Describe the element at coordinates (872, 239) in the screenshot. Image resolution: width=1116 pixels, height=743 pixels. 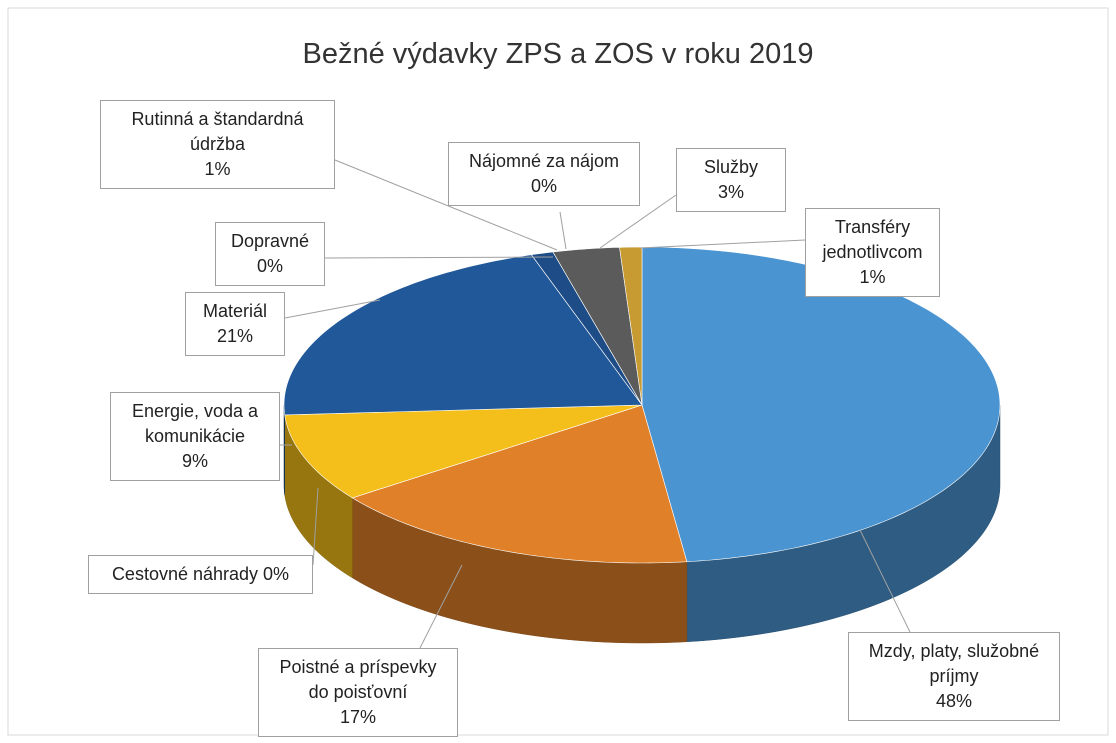
I see `category-label: Transféry jednotlivcom` at that location.